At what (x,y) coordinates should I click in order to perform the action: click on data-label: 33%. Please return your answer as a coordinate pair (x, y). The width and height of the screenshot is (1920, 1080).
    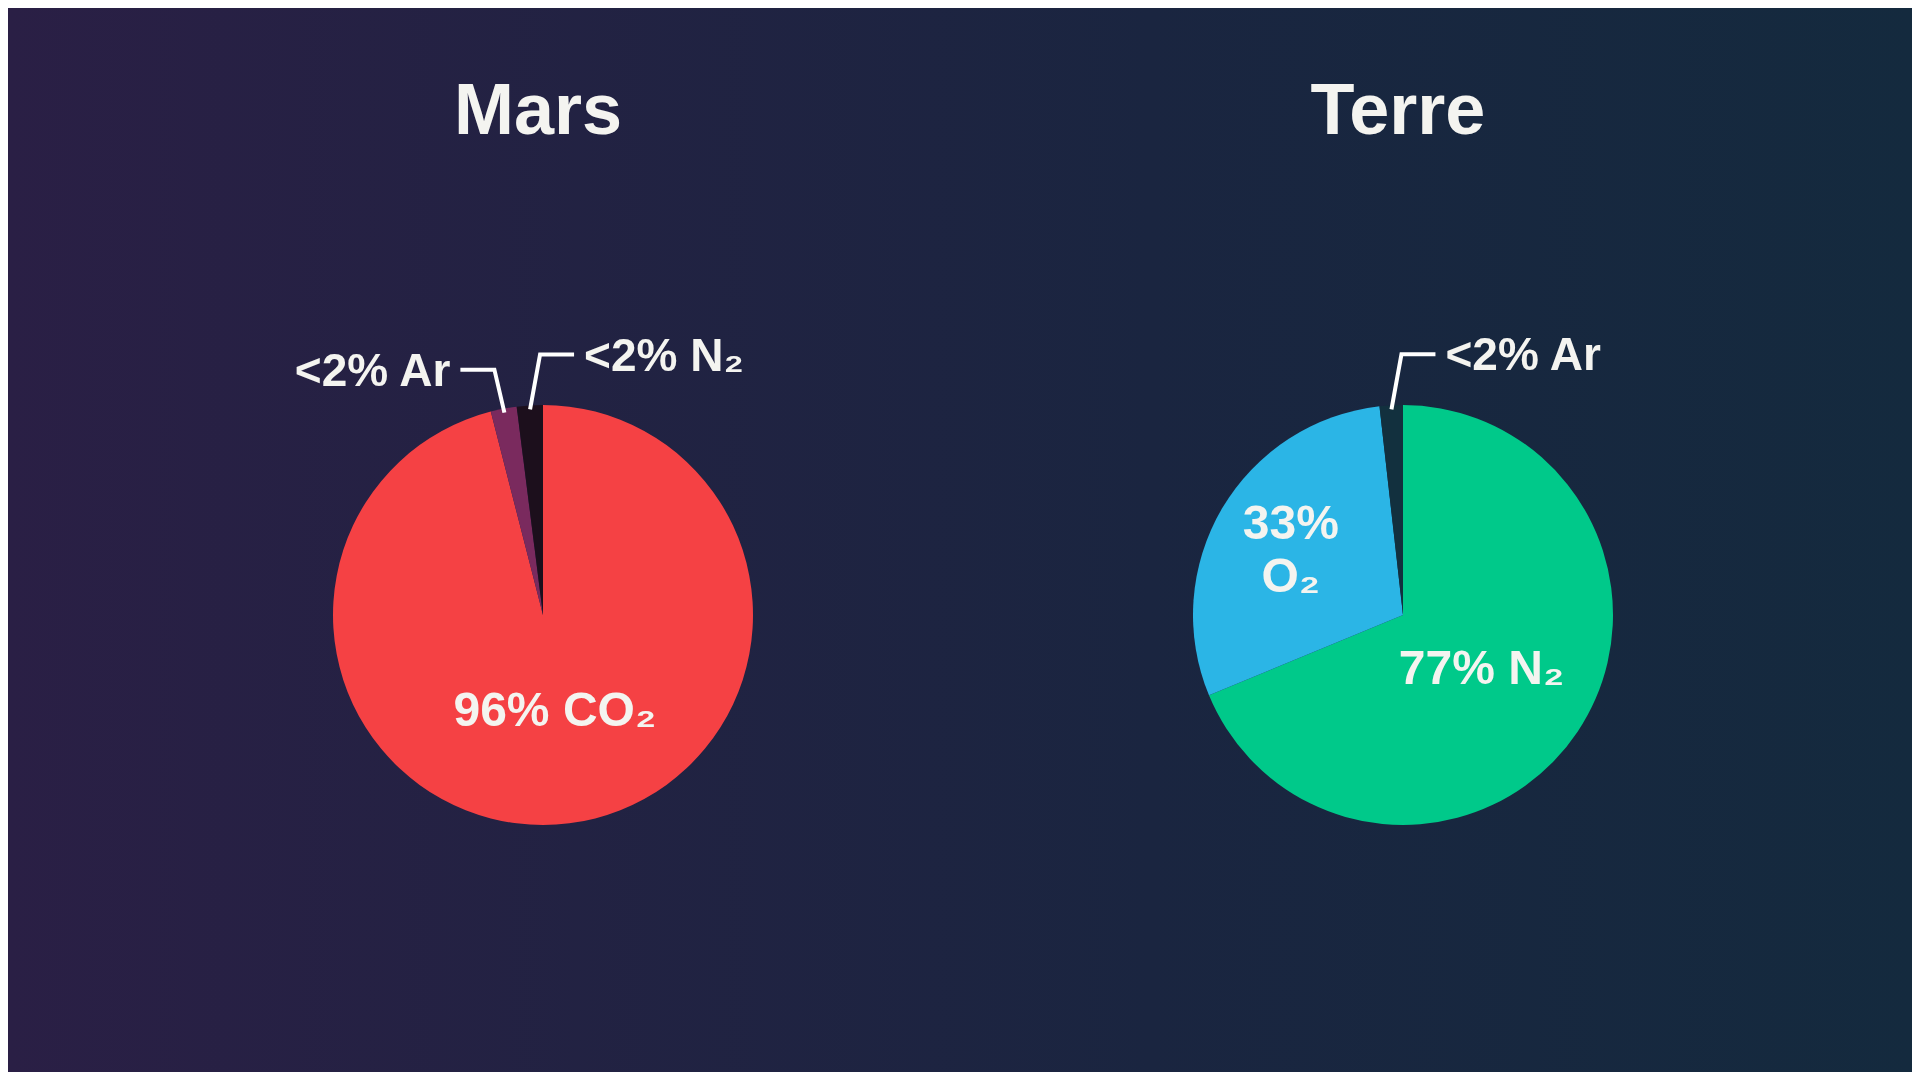
    Looking at the image, I should click on (1290, 523).